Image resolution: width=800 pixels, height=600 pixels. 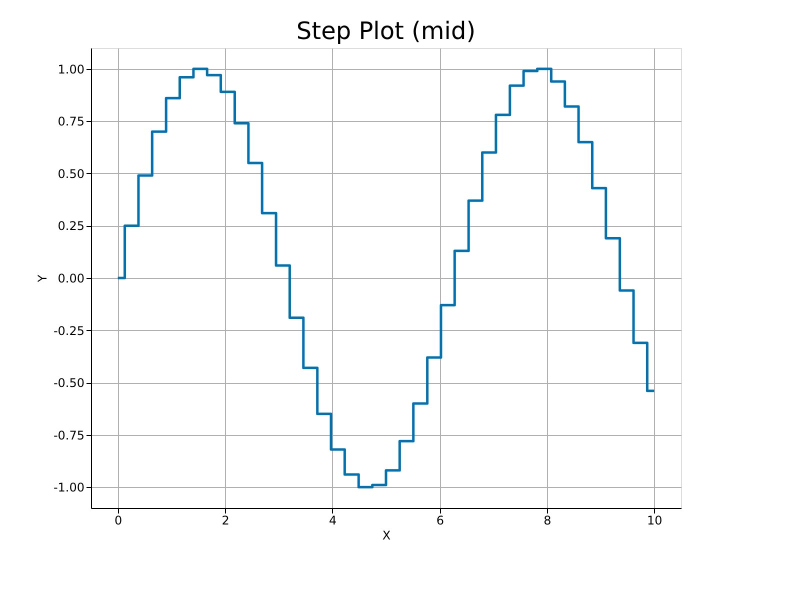 What do you see at coordinates (71, 226) in the screenshot?
I see `y-tick-label: 0.25` at bounding box center [71, 226].